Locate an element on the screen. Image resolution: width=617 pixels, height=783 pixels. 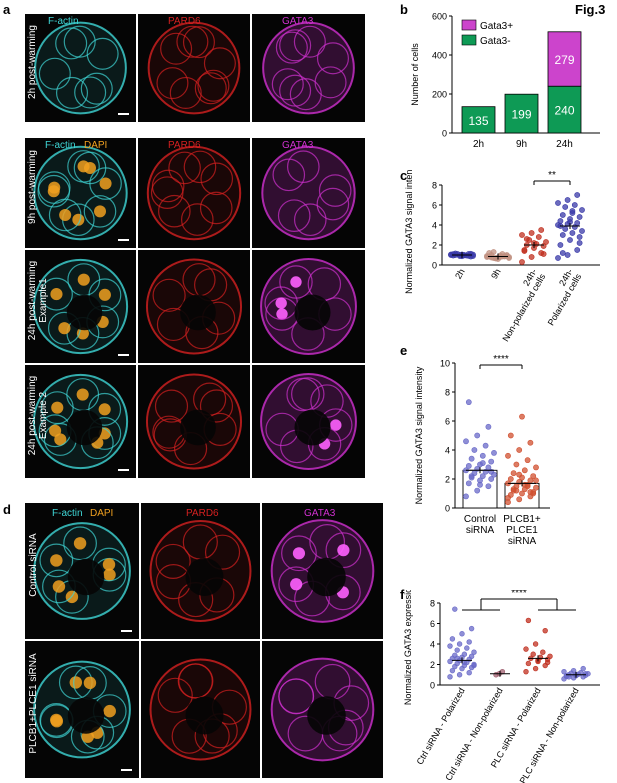
row-label: PLCB1+PLCE1 siRNA is located at coordinates (33, 703).